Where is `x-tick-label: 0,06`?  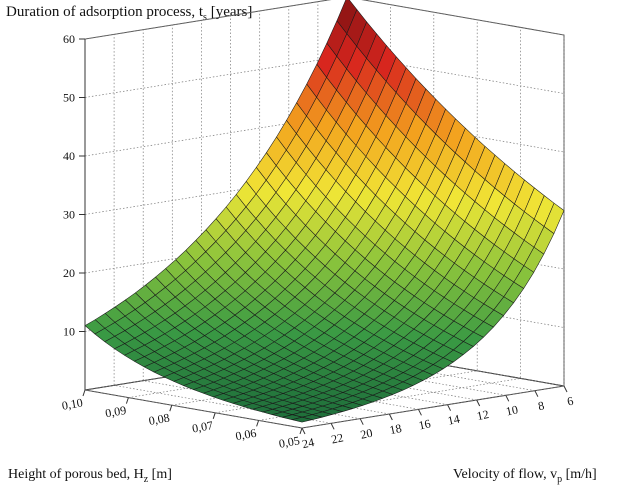
x-tick-label: 0,06 is located at coordinates (245, 434).